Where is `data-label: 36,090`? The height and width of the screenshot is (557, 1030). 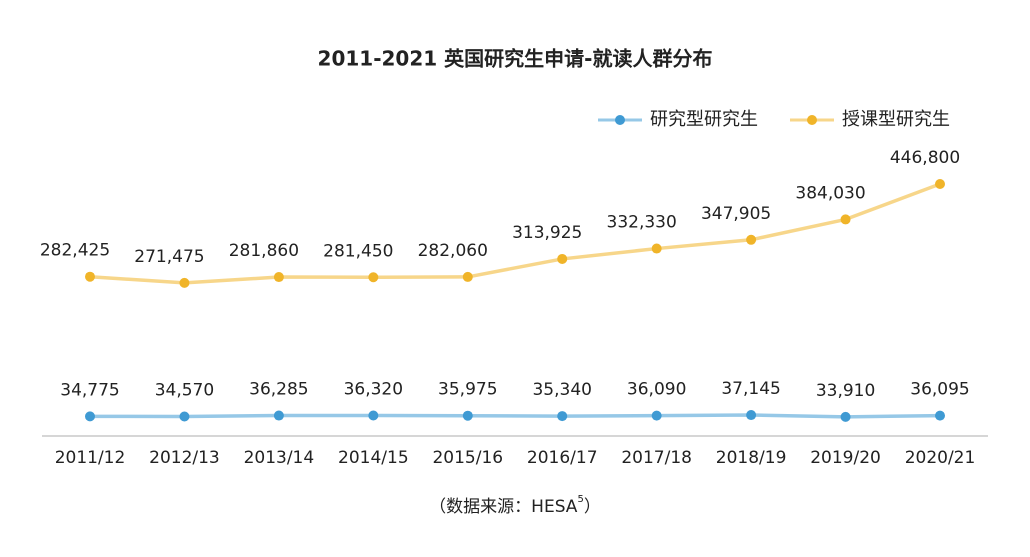
data-label: 36,090 is located at coordinates (656, 390).